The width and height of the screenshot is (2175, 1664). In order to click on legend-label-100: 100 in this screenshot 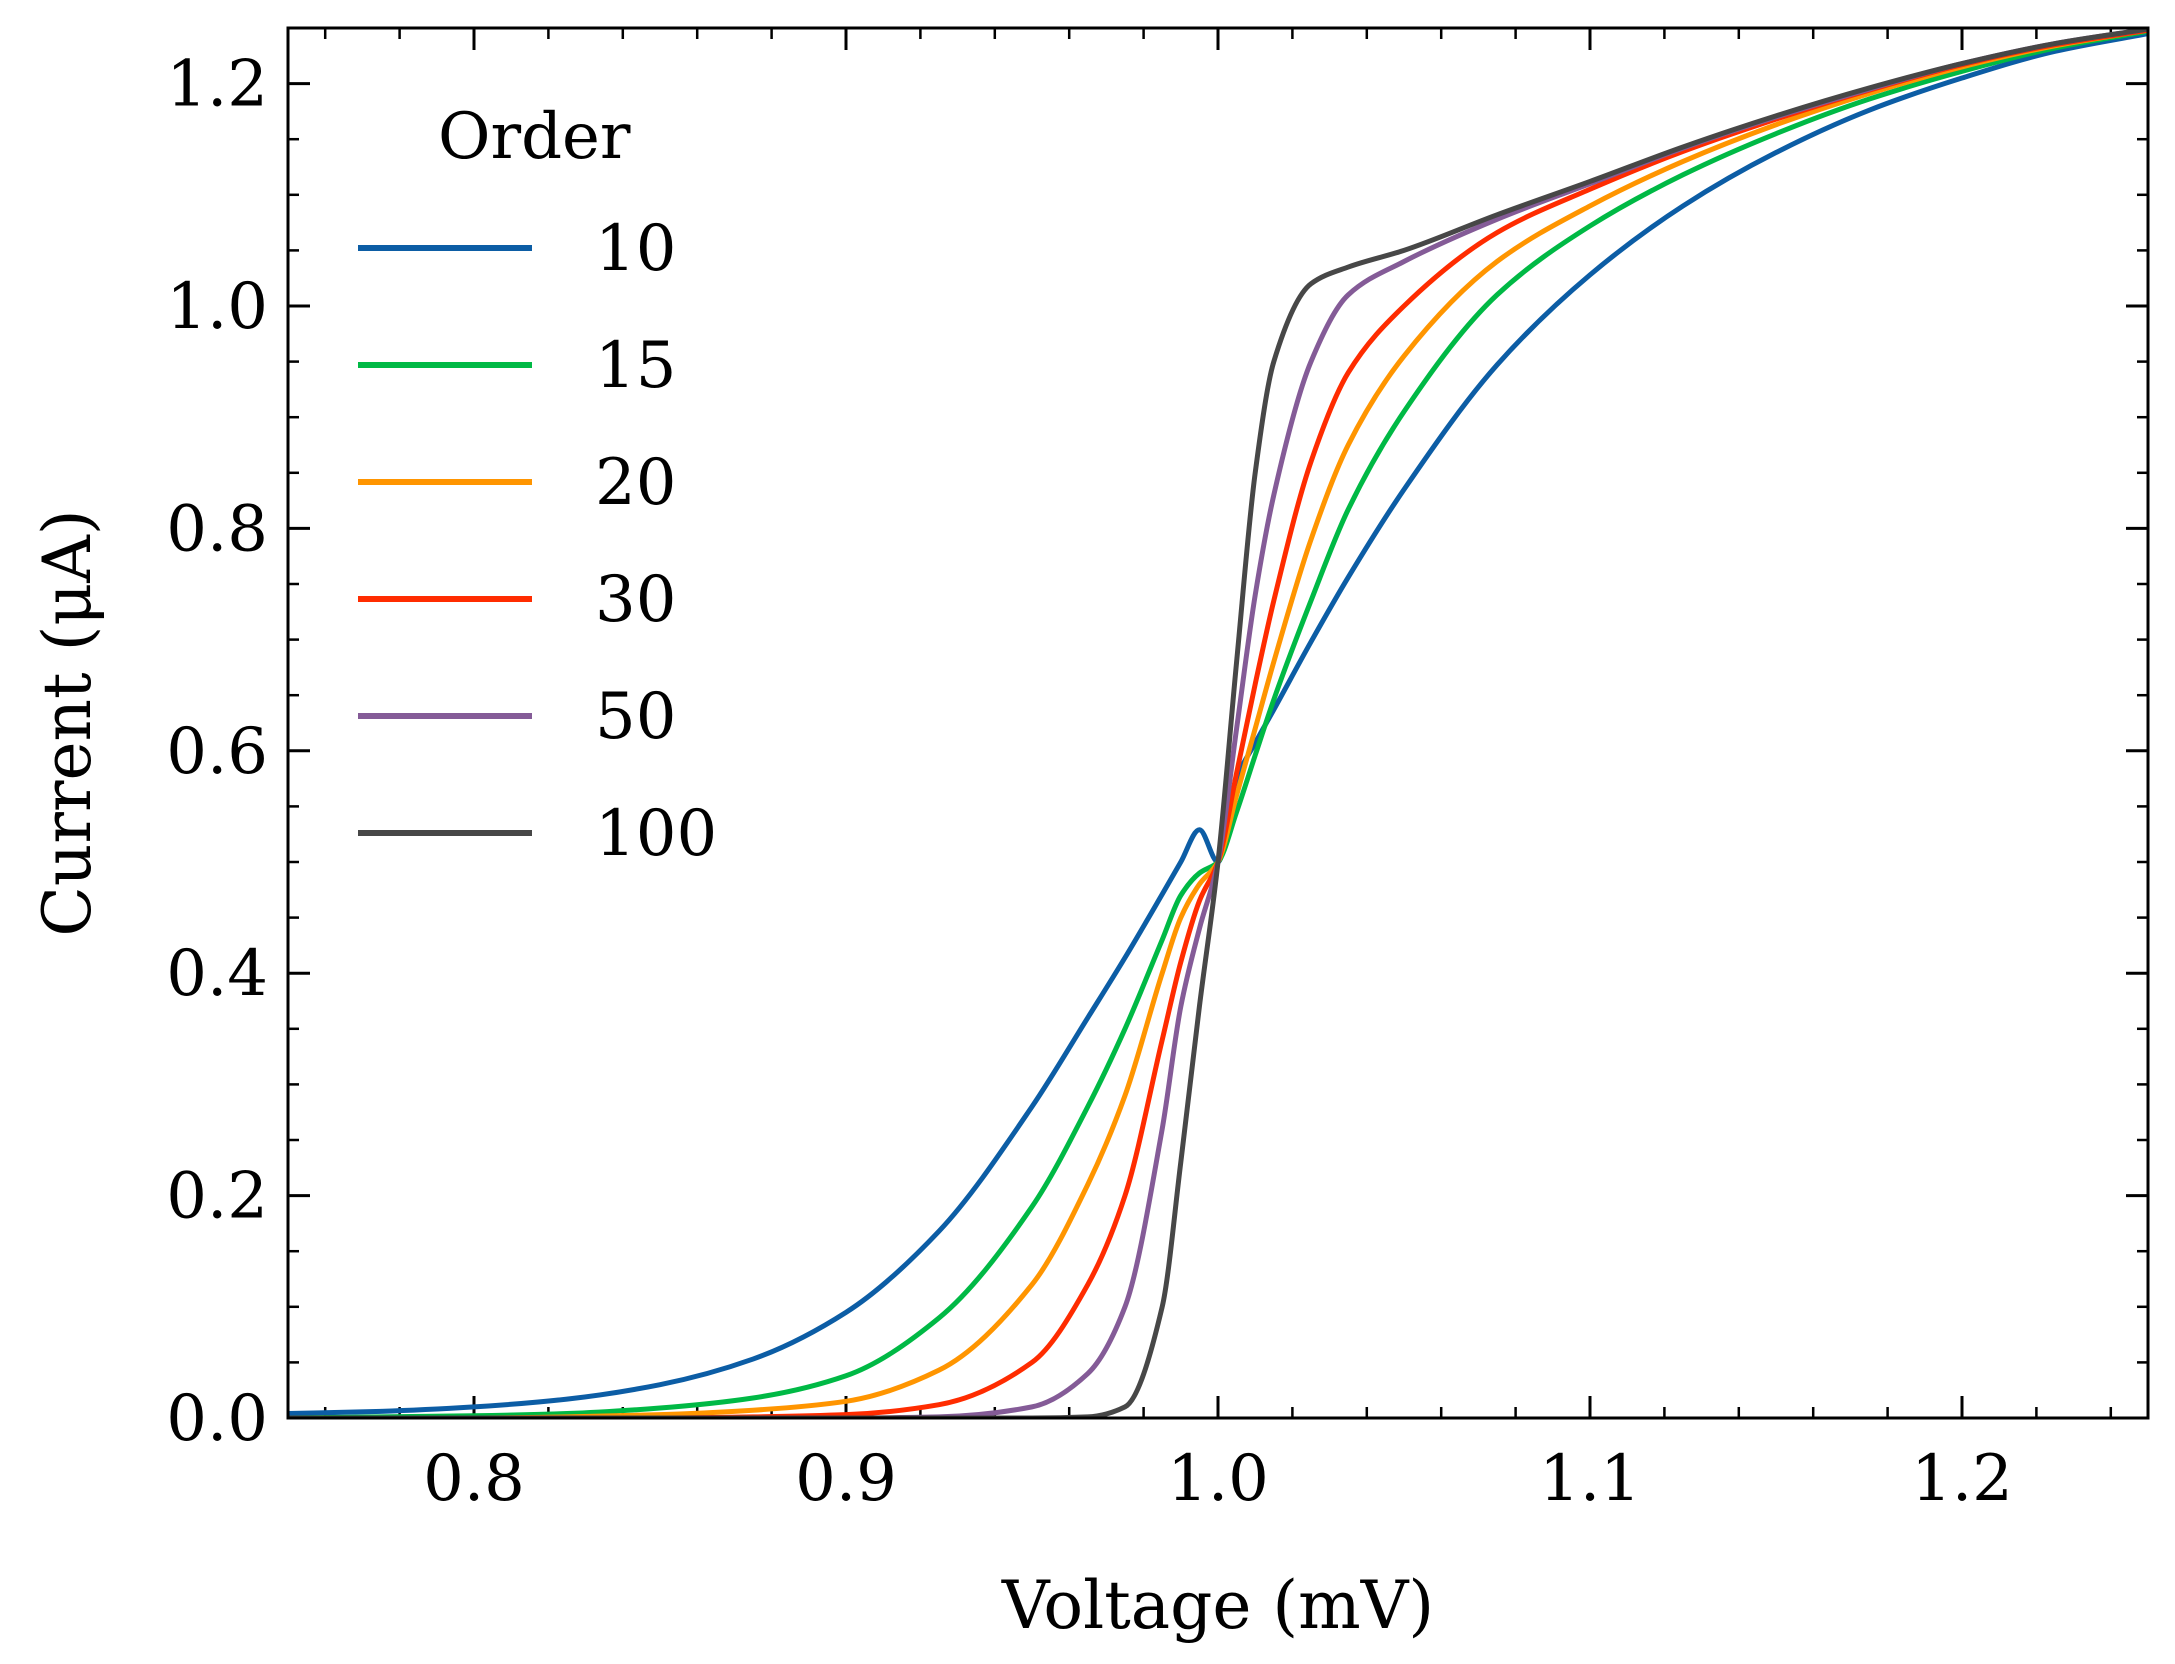, I will do `click(656, 834)`.